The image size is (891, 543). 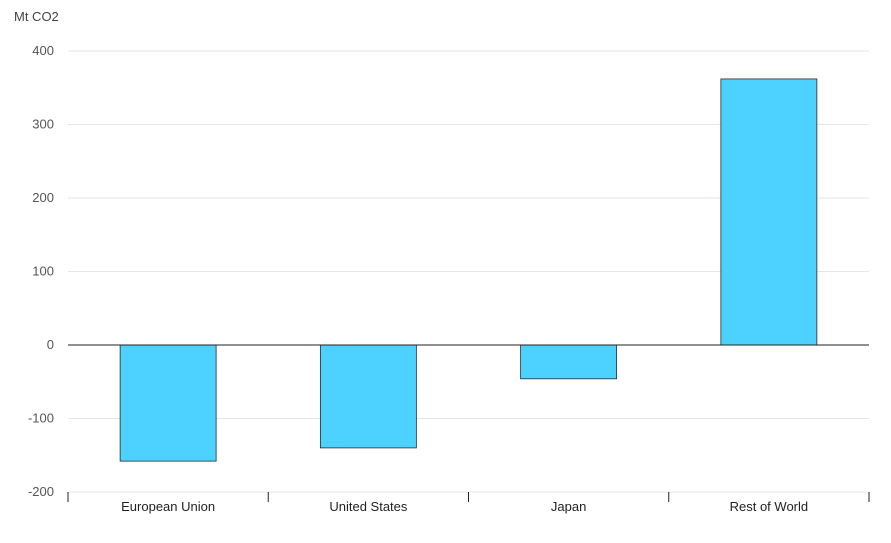 I want to click on y-axis-unit-label: Mt CO2, so click(x=36, y=16).